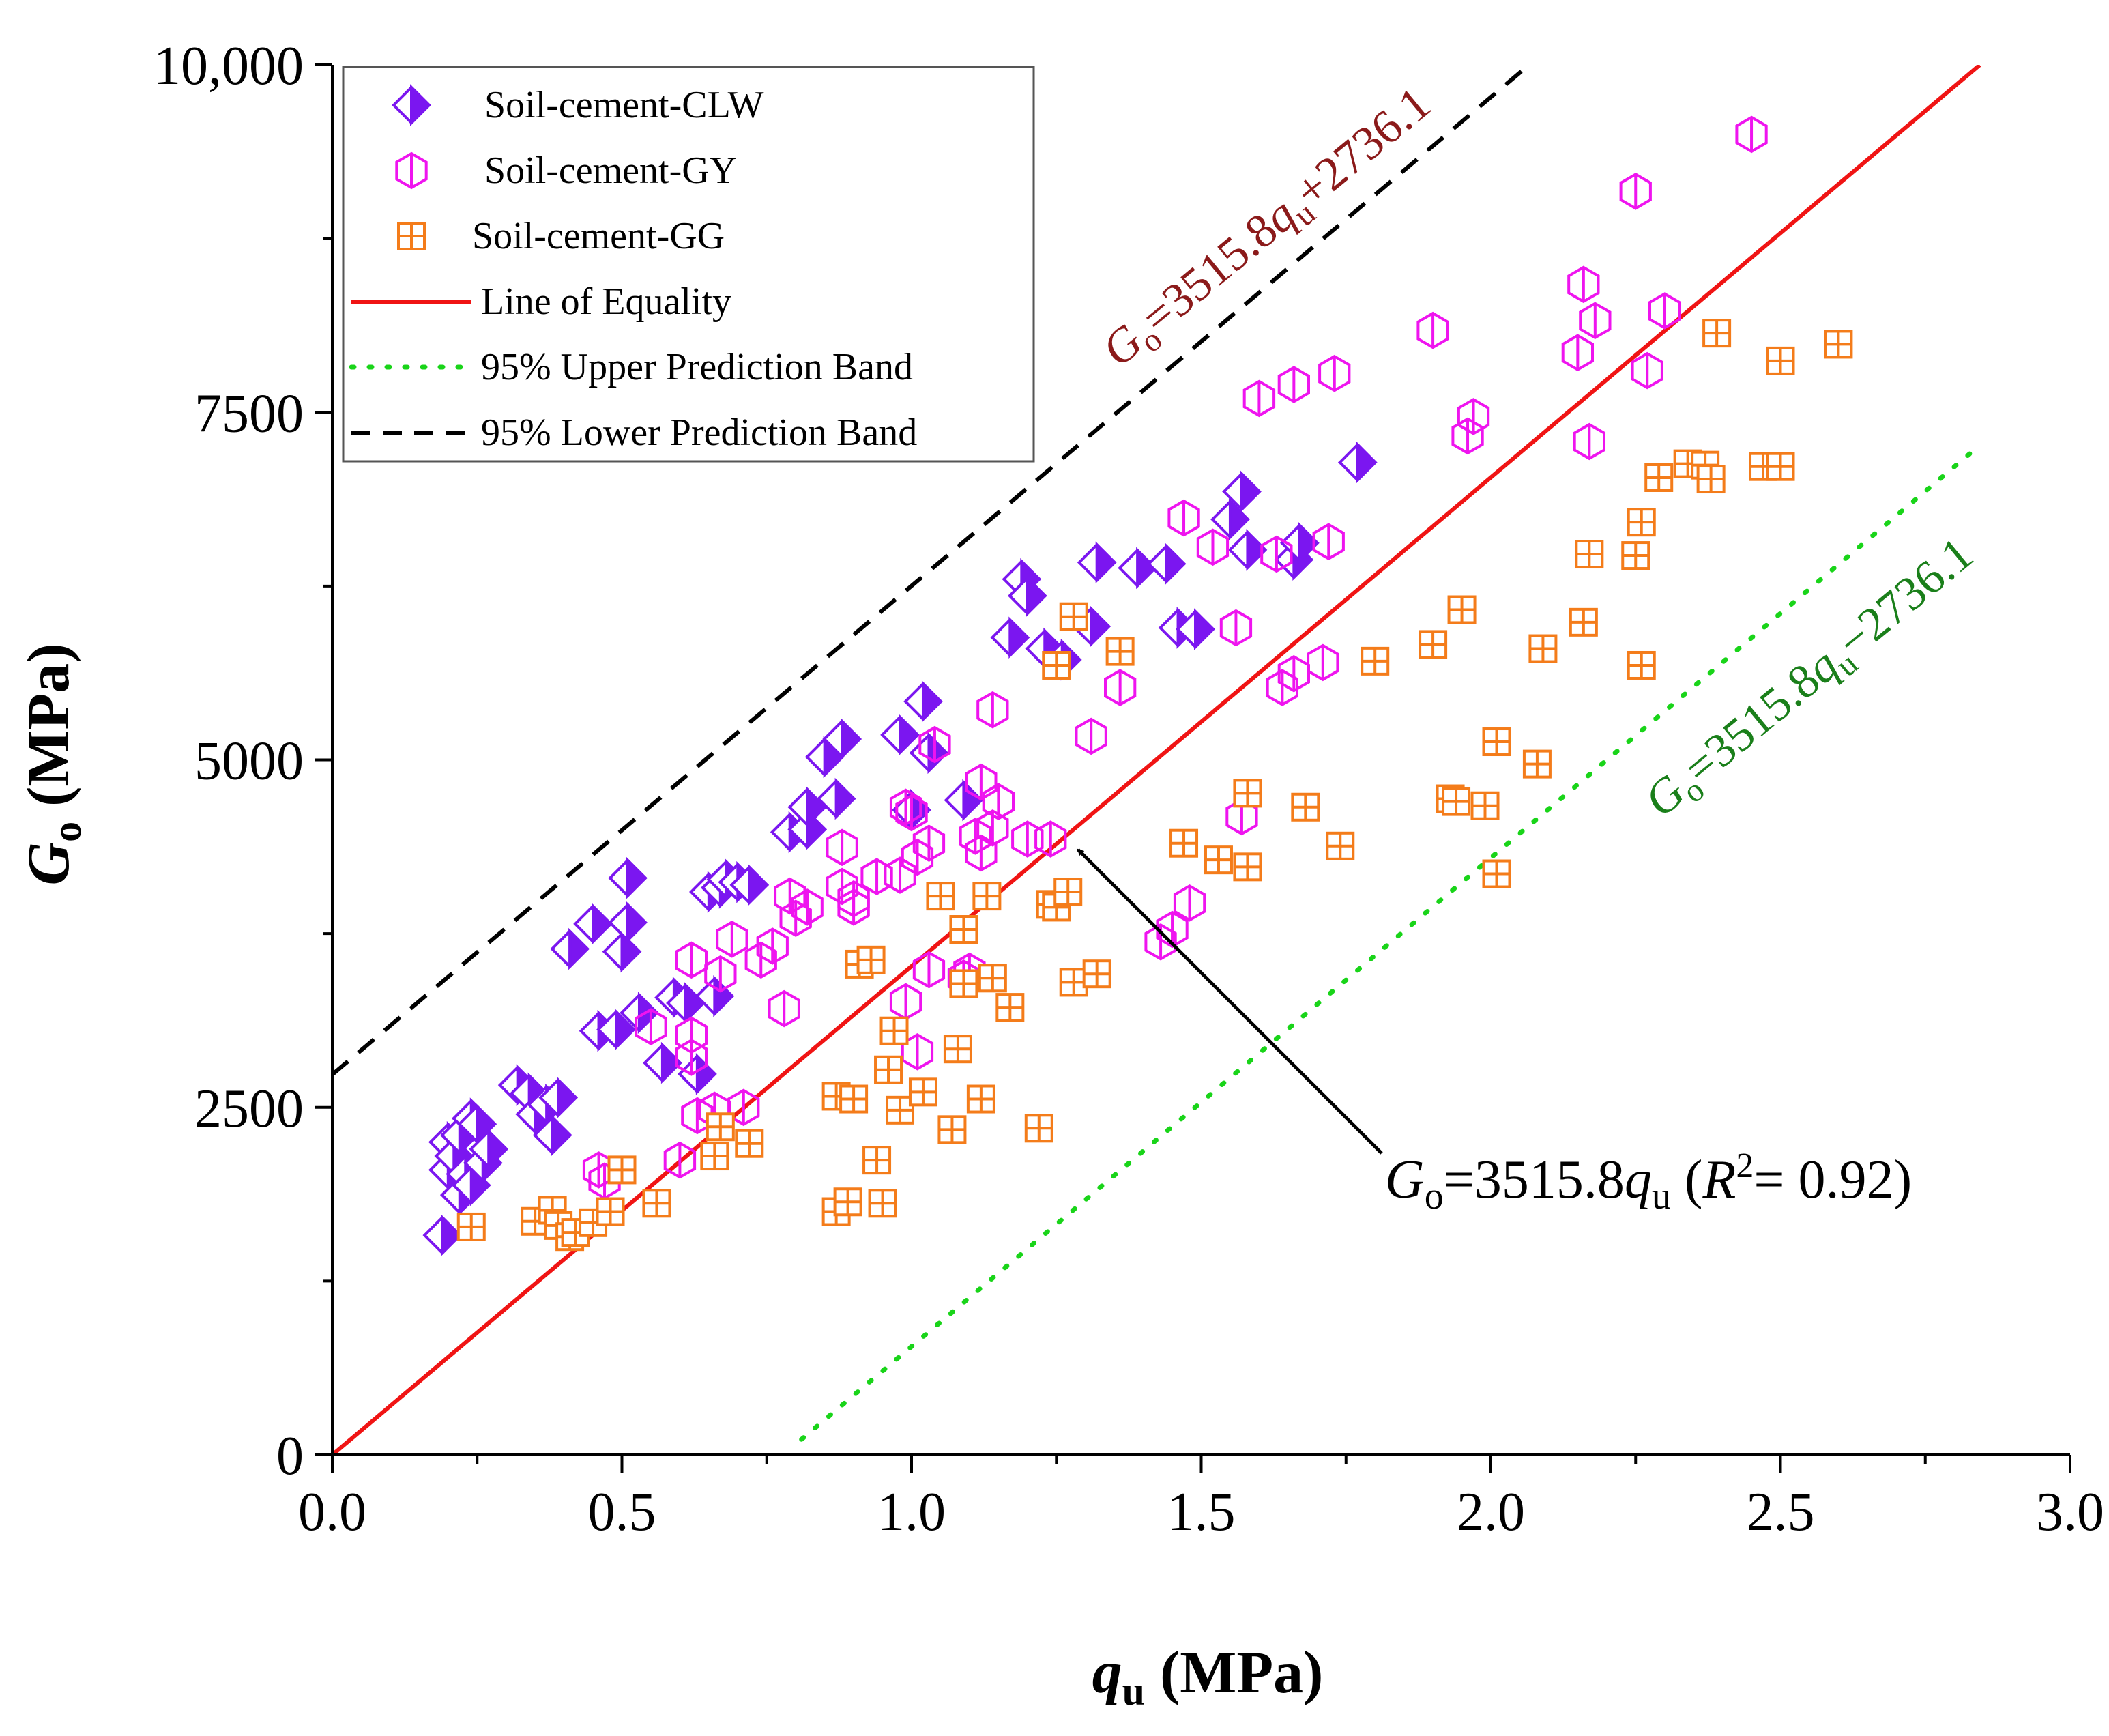 The height and width of the screenshot is (1736, 2109). Describe the element at coordinates (249, 414) in the screenshot. I see `y-tick-label: 7500` at that location.